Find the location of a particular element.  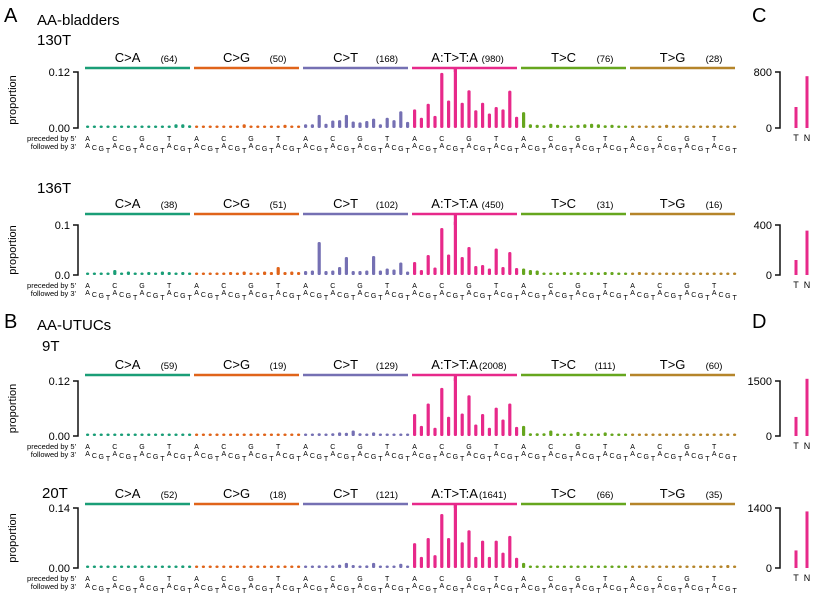

panel-label-a: A is located at coordinates (11, 16).